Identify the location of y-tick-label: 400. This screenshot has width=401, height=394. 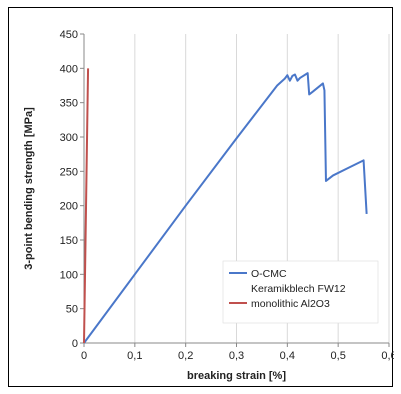
(69, 69).